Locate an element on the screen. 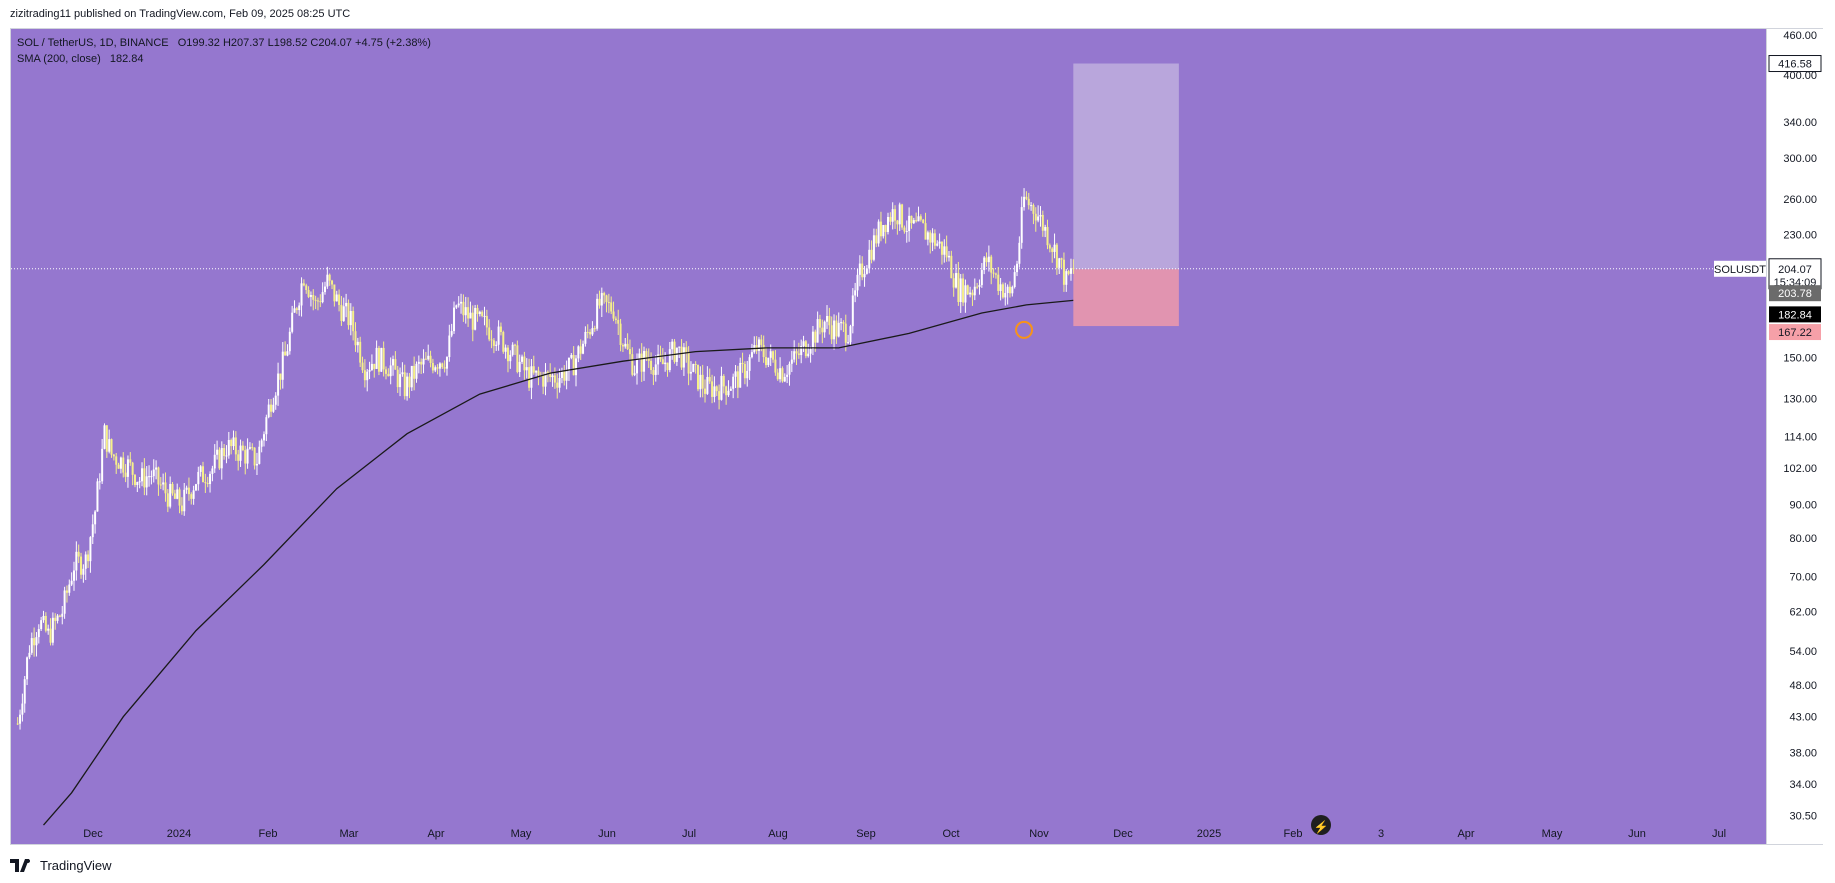  legend-sma-label: SMA (200, close) is located at coordinates (59, 59).